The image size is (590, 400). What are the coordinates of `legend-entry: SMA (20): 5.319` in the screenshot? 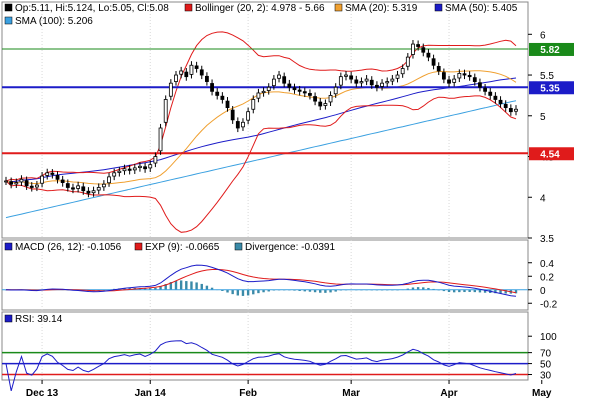 It's located at (381, 8).